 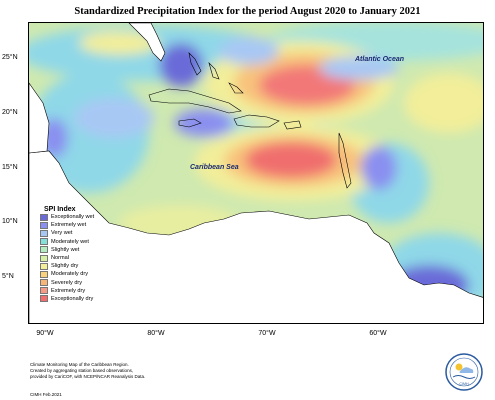 What do you see at coordinates (68, 290) in the screenshot?
I see `legend-label: Extremely dry` at bounding box center [68, 290].